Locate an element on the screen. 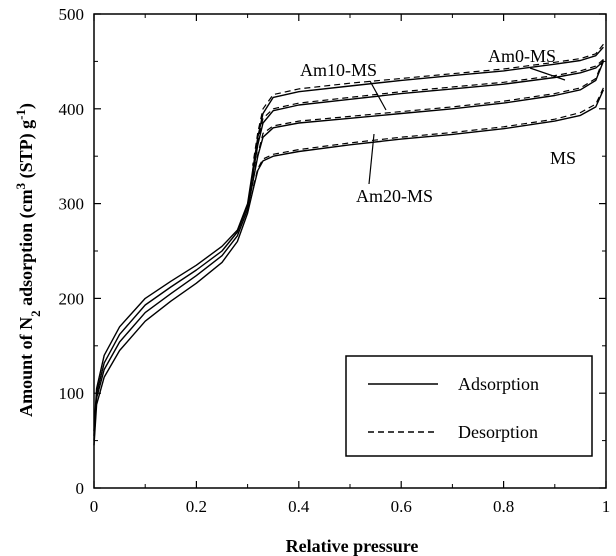 This screenshot has height=556, width=616. y-axis-title: Amount of N2 adsorption (cm3 (STP) g-1) is located at coordinates (28, 260).